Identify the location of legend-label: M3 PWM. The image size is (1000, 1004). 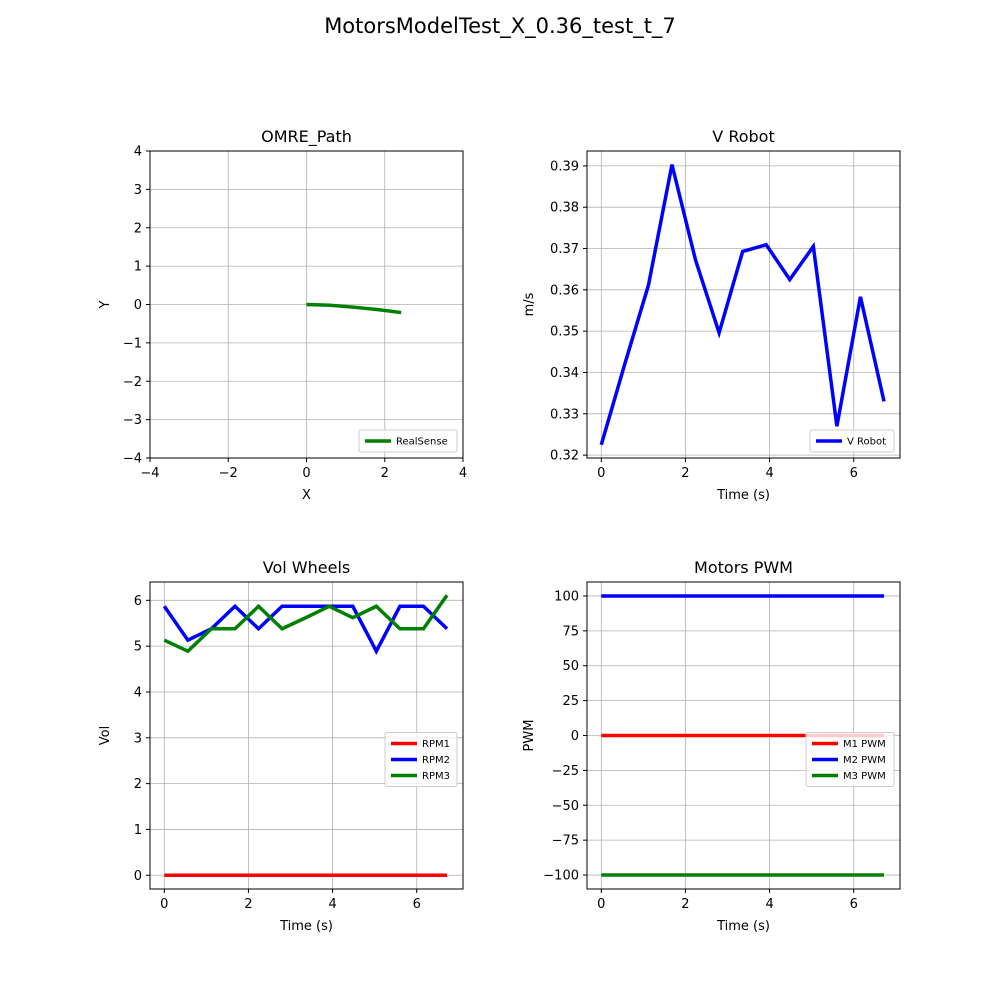
(864, 776).